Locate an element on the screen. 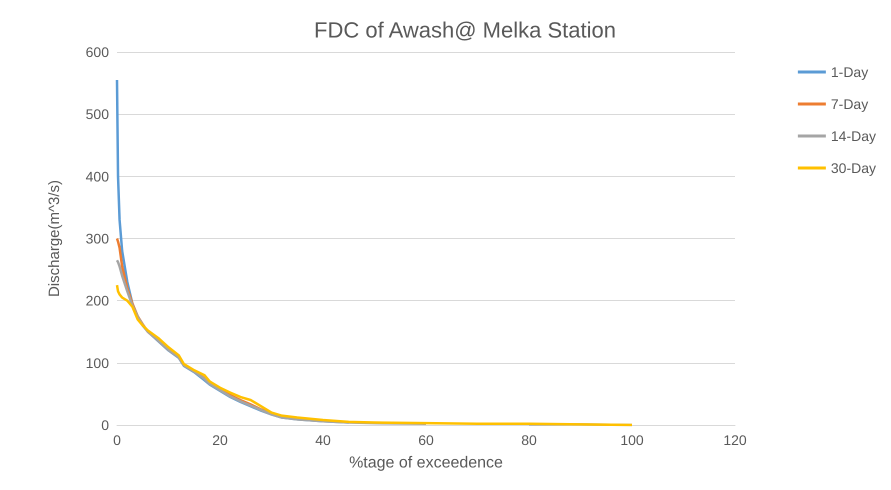 The width and height of the screenshot is (891, 490). y-tick-label: 300 is located at coordinates (98, 238).